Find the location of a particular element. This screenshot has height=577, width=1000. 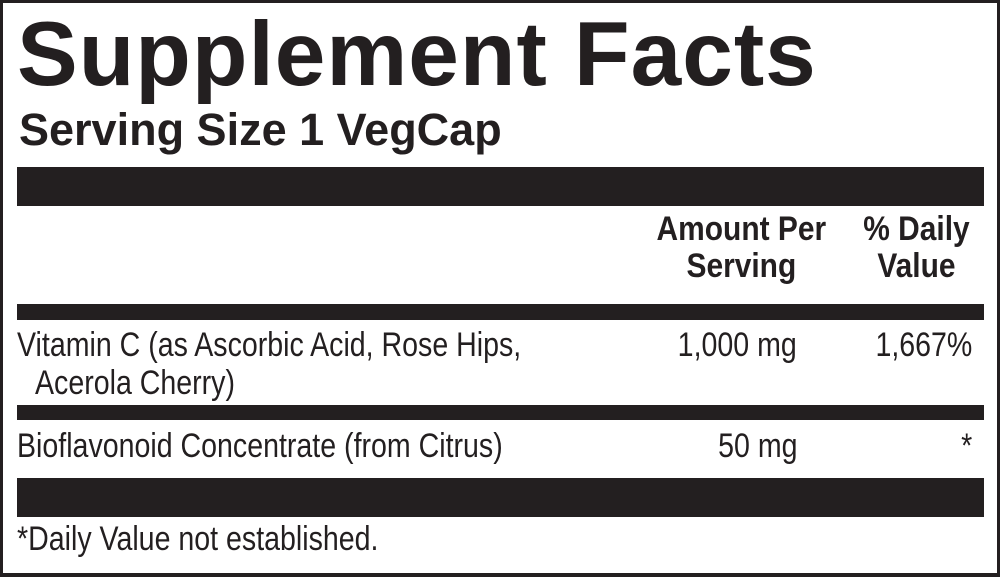

row-bioflavonoid-dv: * is located at coordinates (965, 446).